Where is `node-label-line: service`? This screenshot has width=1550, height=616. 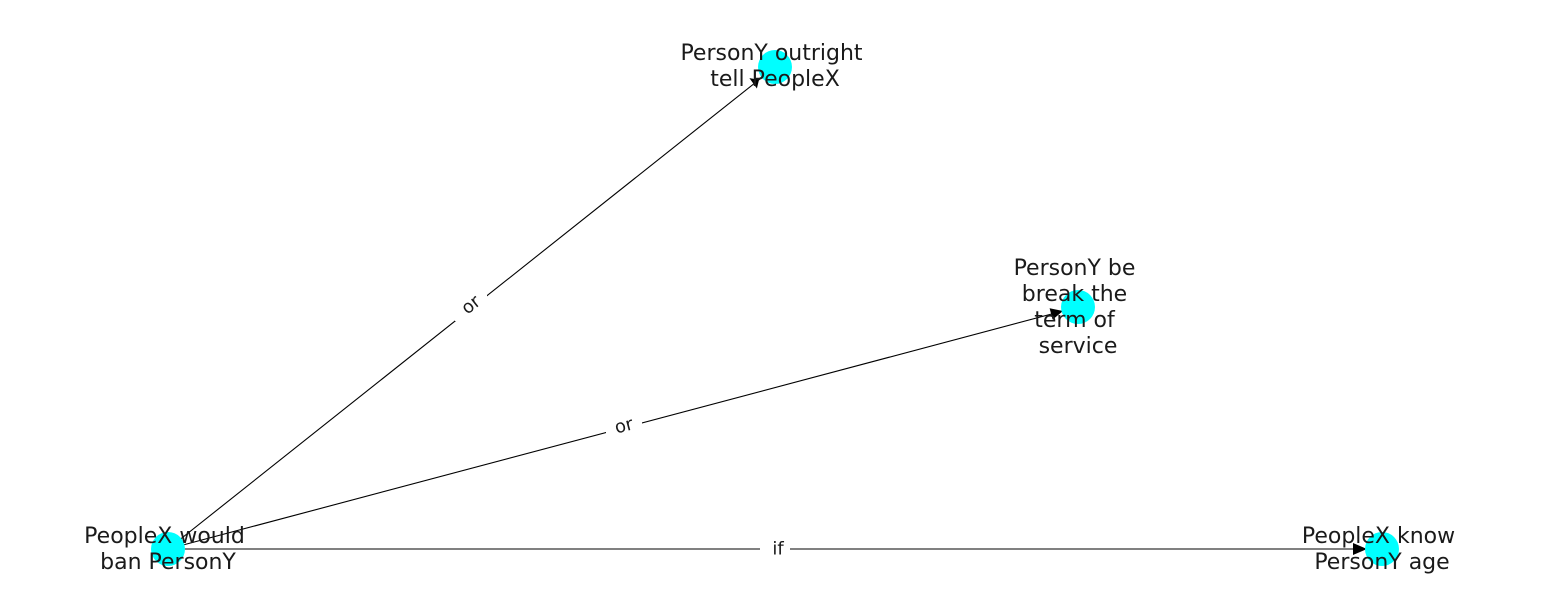 node-label-line: service is located at coordinates (1078, 346).